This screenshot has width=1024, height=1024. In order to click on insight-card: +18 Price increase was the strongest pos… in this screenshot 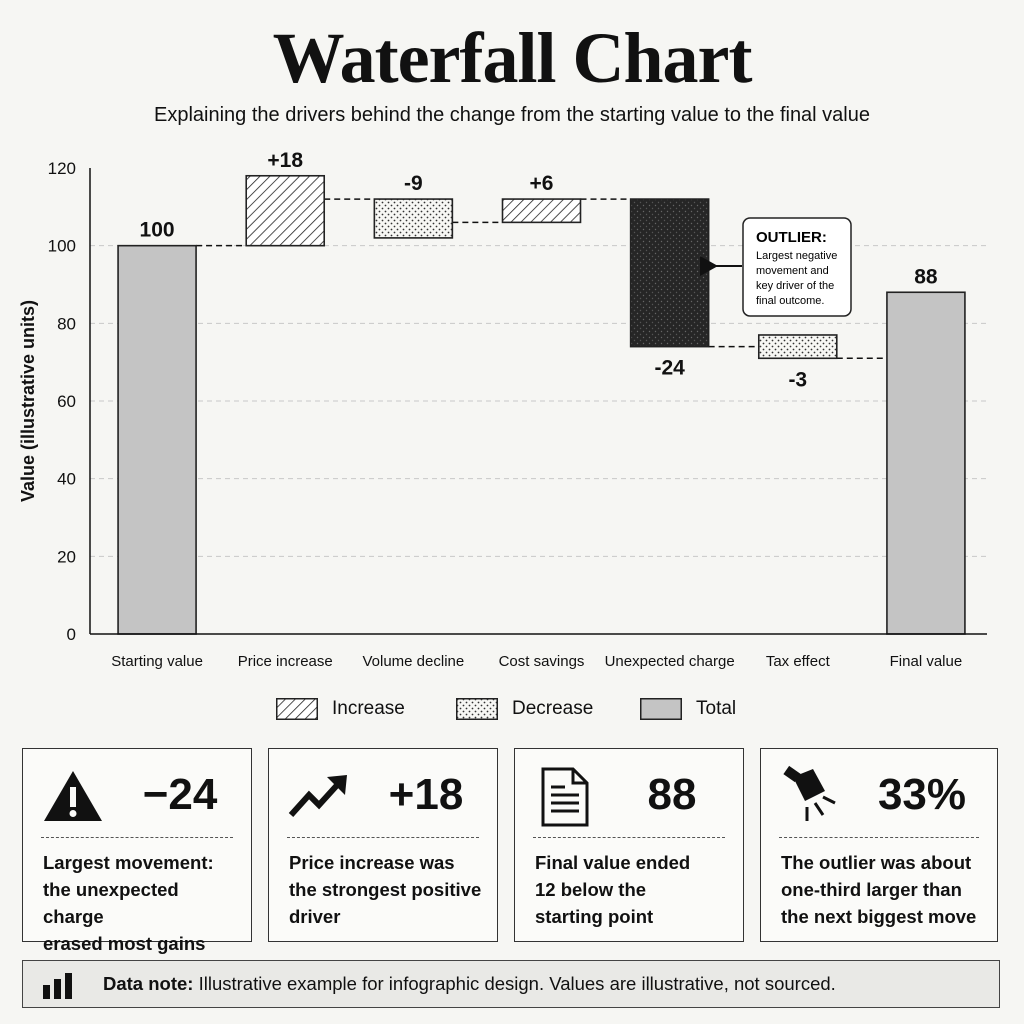, I will do `click(383, 845)`.